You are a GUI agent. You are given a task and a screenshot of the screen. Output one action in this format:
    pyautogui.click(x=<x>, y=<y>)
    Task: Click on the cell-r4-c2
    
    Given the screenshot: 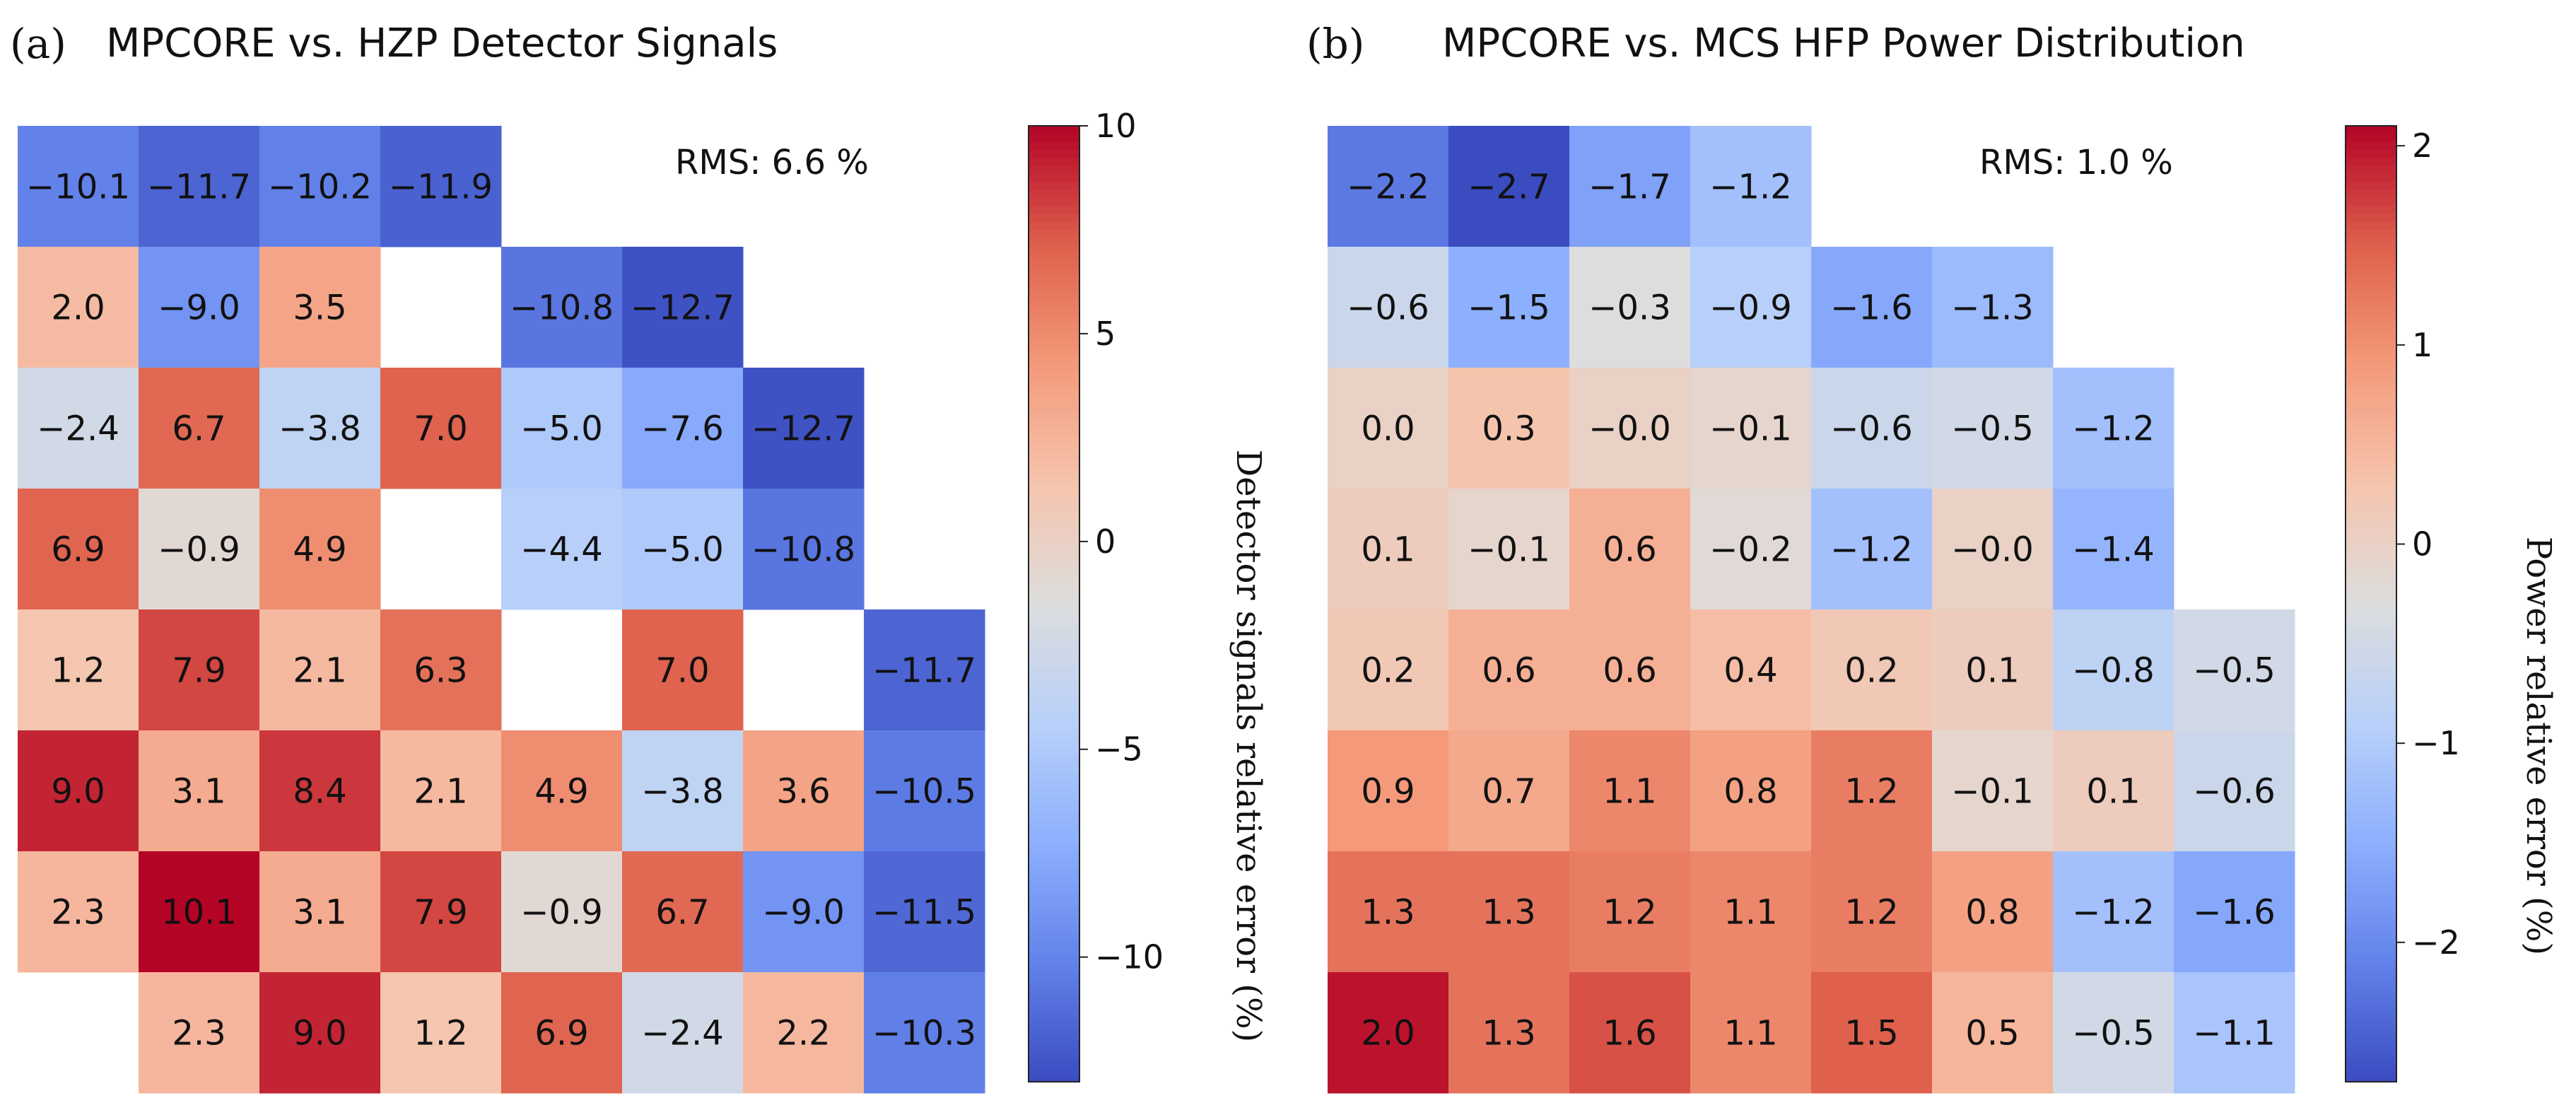 What is the action you would take?
    pyautogui.click(x=320, y=670)
    